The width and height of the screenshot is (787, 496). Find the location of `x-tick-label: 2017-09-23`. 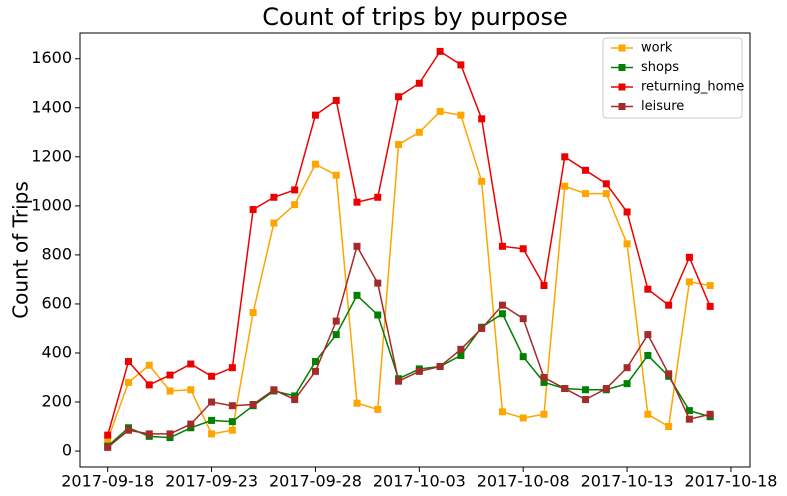

x-tick-label: 2017-09-23 is located at coordinates (211, 481).